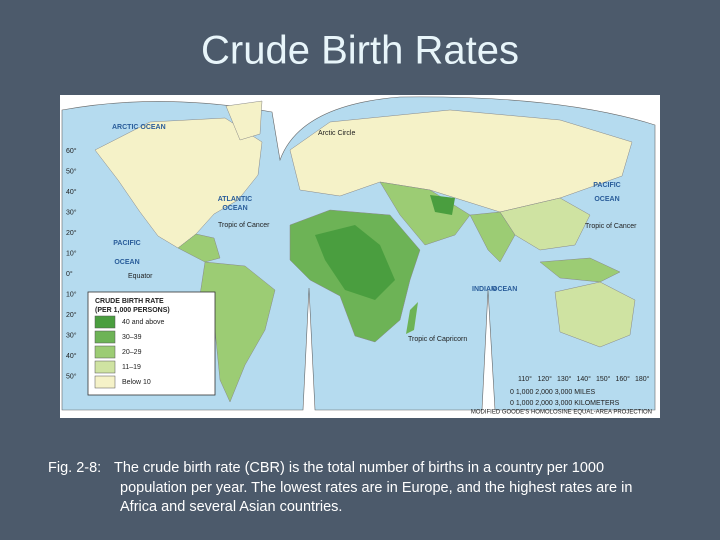  I want to click on legend-label: Below 10, so click(136, 382).